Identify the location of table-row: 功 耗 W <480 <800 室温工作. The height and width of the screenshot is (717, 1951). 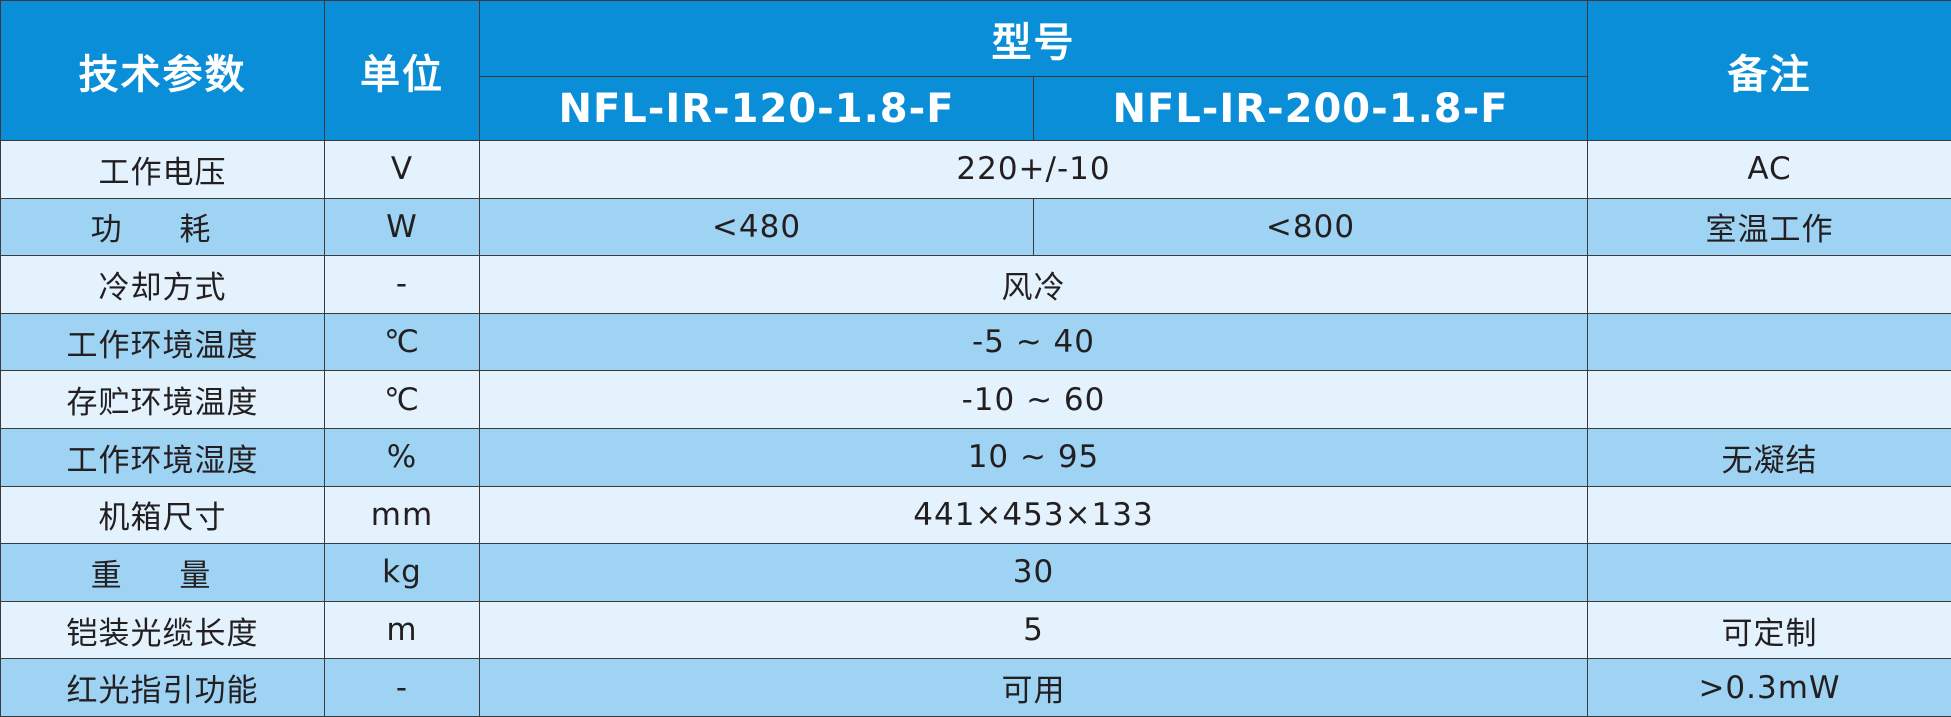
(975, 227).